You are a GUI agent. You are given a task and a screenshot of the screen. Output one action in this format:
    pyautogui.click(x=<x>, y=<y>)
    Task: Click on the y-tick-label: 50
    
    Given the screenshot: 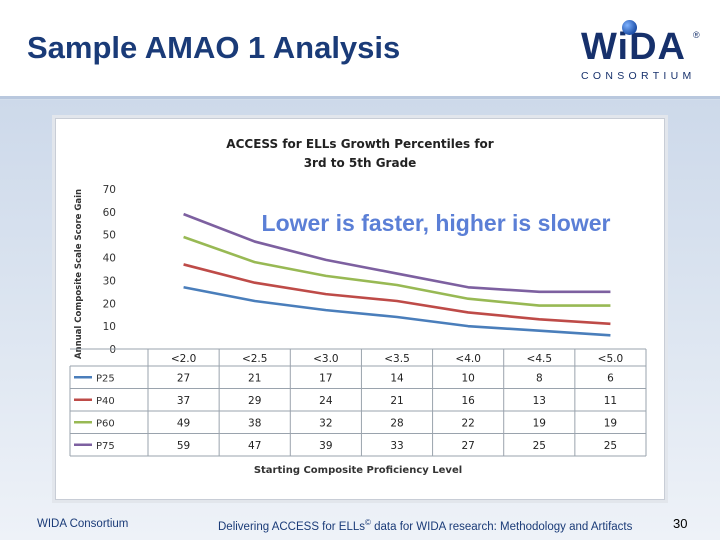 What is the action you would take?
    pyautogui.click(x=109, y=236)
    